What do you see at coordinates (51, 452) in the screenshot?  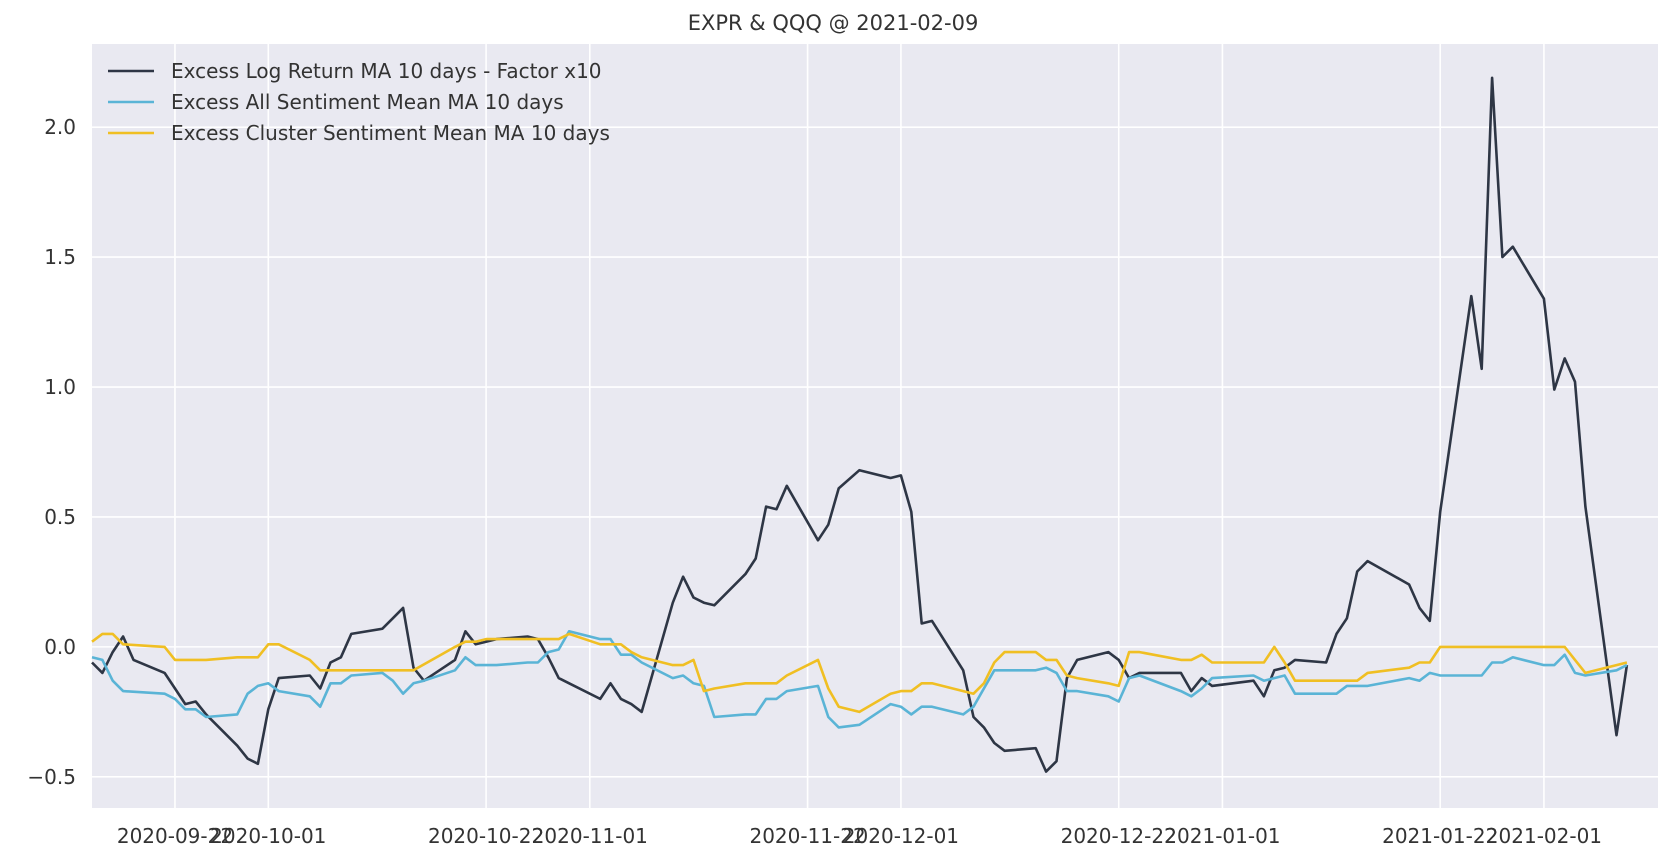 I see `y-axis-ticks: −0.5 0.0 0.5 1.0 1.5 2.0` at bounding box center [51, 452].